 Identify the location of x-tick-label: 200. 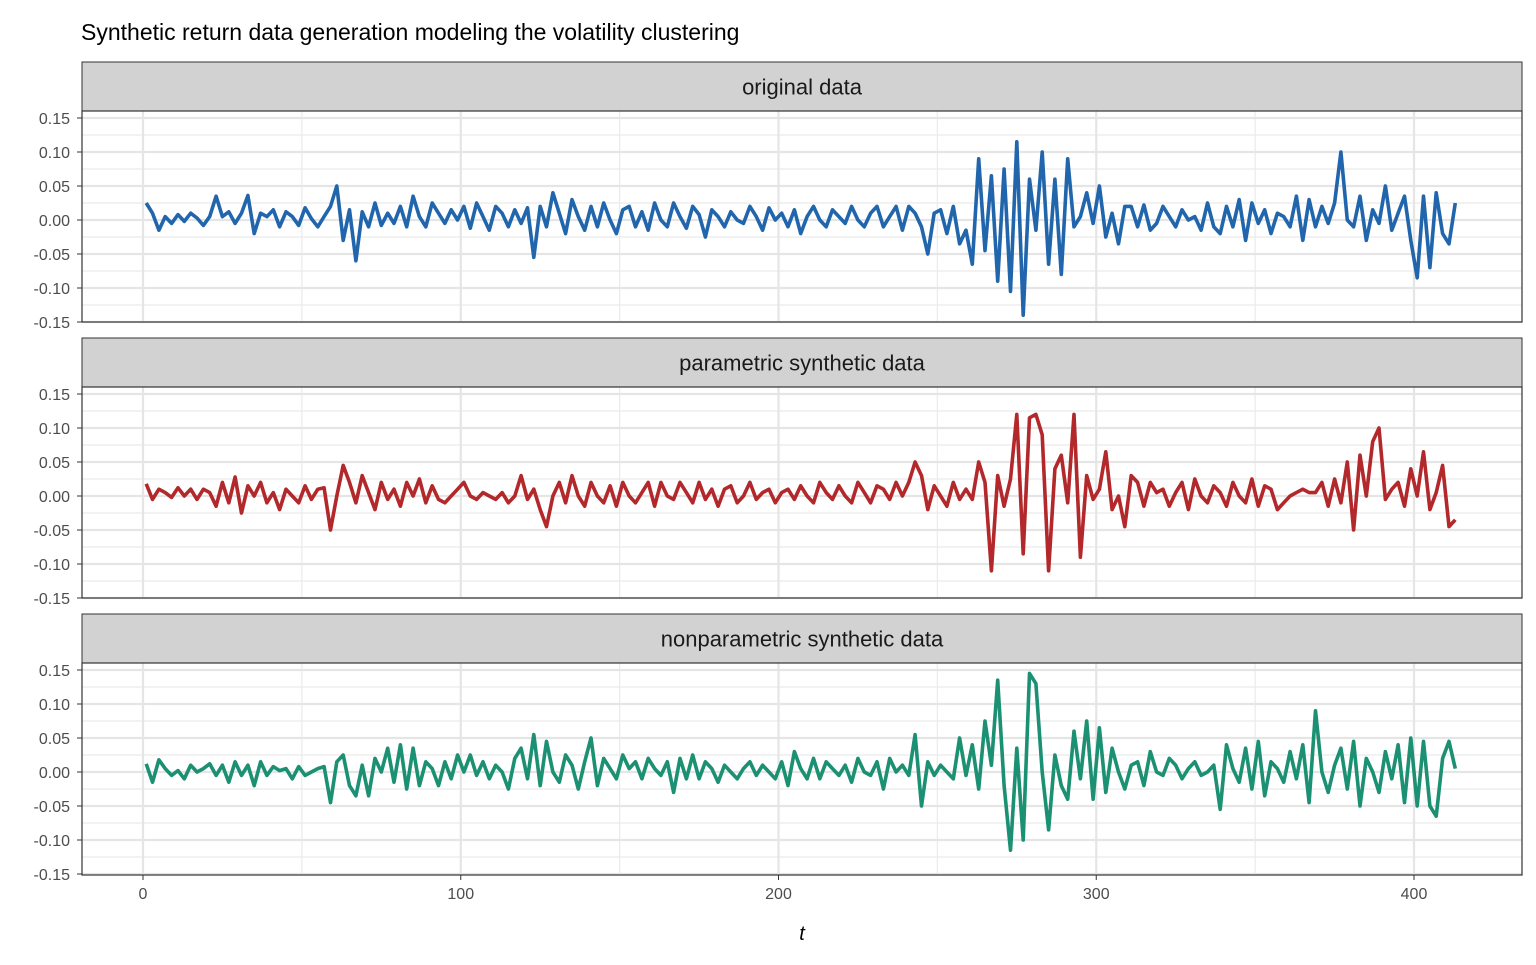
(778, 894).